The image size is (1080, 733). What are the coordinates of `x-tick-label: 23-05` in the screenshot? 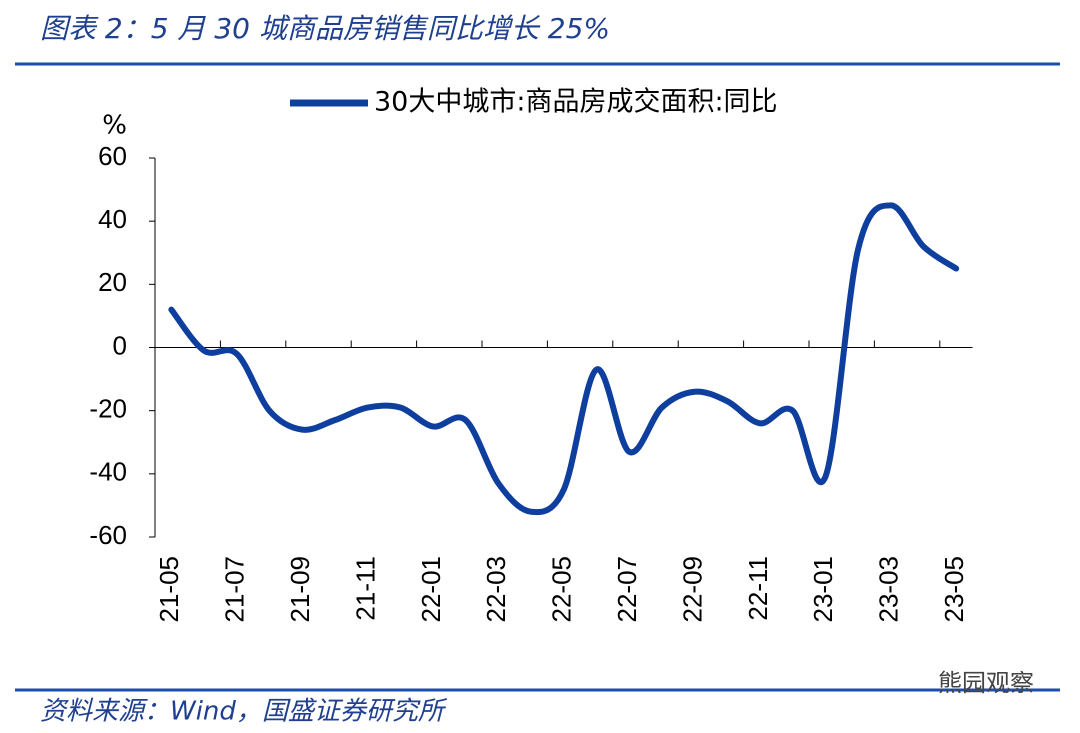 It's located at (954, 589).